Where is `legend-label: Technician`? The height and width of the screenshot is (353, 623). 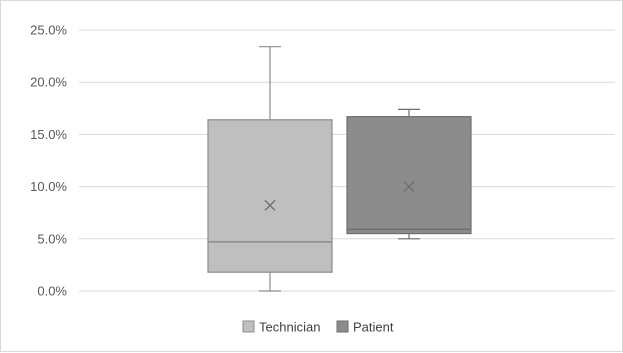 legend-label: Technician is located at coordinates (289, 327).